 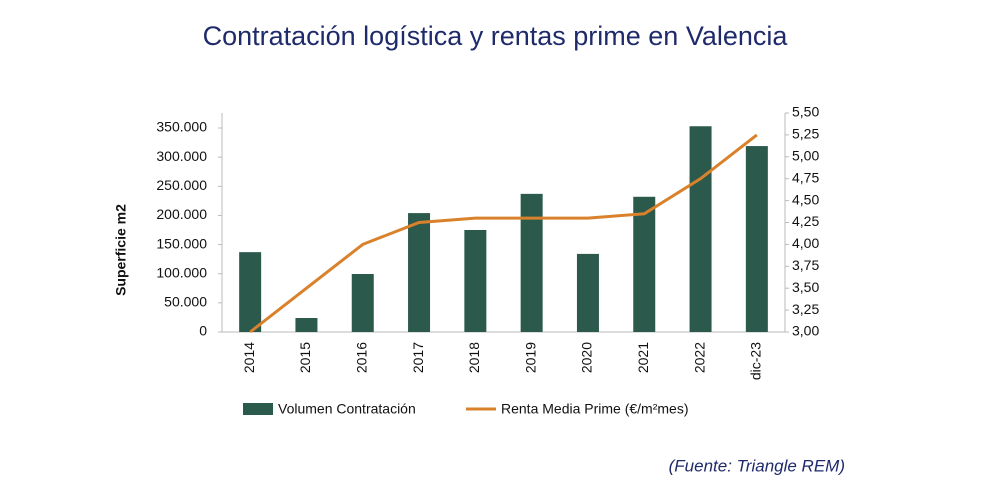 I want to click on legend-label: Volumen Contratación, so click(x=347, y=409).